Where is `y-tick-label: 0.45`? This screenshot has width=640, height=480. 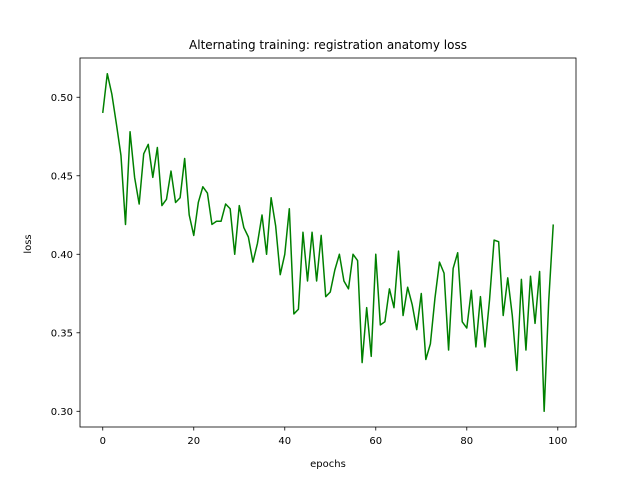
y-tick-label: 0.45 is located at coordinates (62, 176).